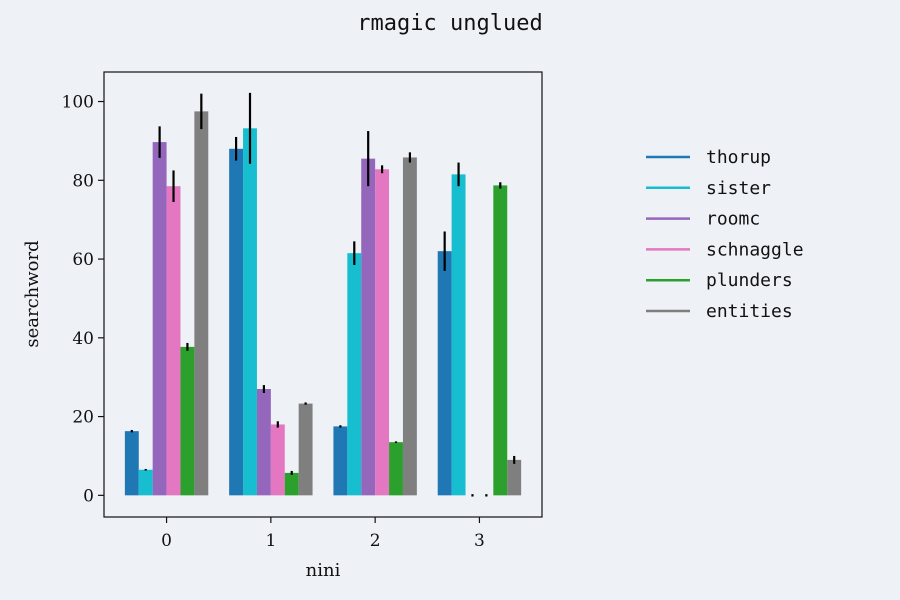  What do you see at coordinates (166, 541) in the screenshot?
I see `x-tick-label-0: 0` at bounding box center [166, 541].